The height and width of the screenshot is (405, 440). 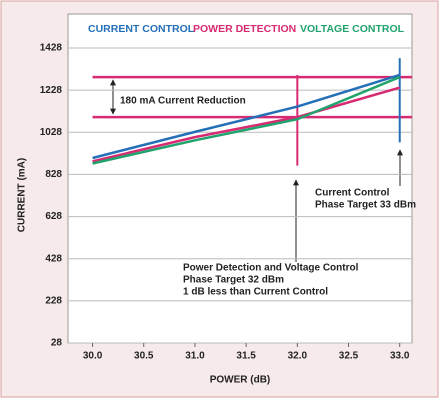 I want to click on y-tick-label: 1028, so click(x=51, y=132).